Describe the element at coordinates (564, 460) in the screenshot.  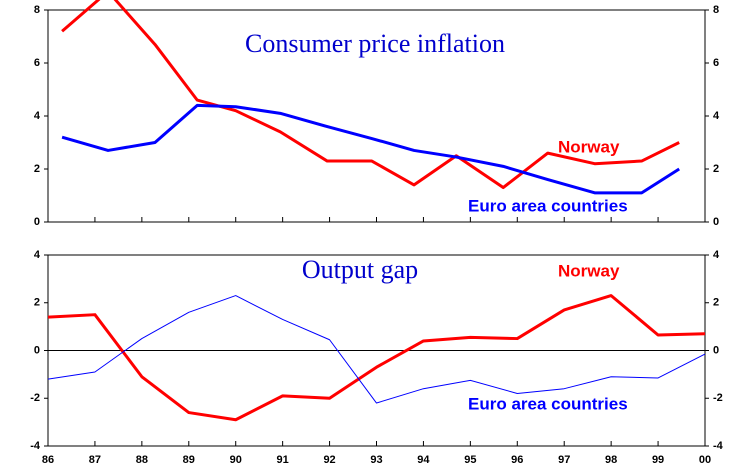
I see `x-tick-label: 97` at that location.